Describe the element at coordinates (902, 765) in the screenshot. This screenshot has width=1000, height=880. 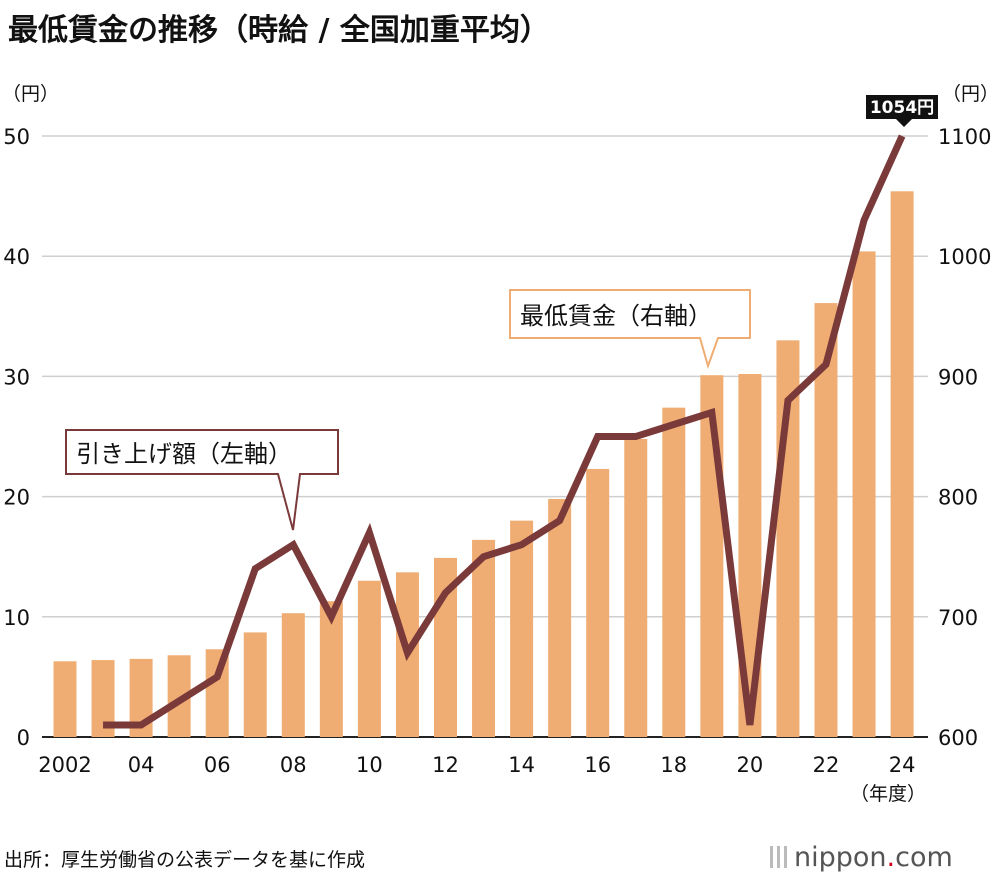
I see `x-tick-label: 24` at that location.